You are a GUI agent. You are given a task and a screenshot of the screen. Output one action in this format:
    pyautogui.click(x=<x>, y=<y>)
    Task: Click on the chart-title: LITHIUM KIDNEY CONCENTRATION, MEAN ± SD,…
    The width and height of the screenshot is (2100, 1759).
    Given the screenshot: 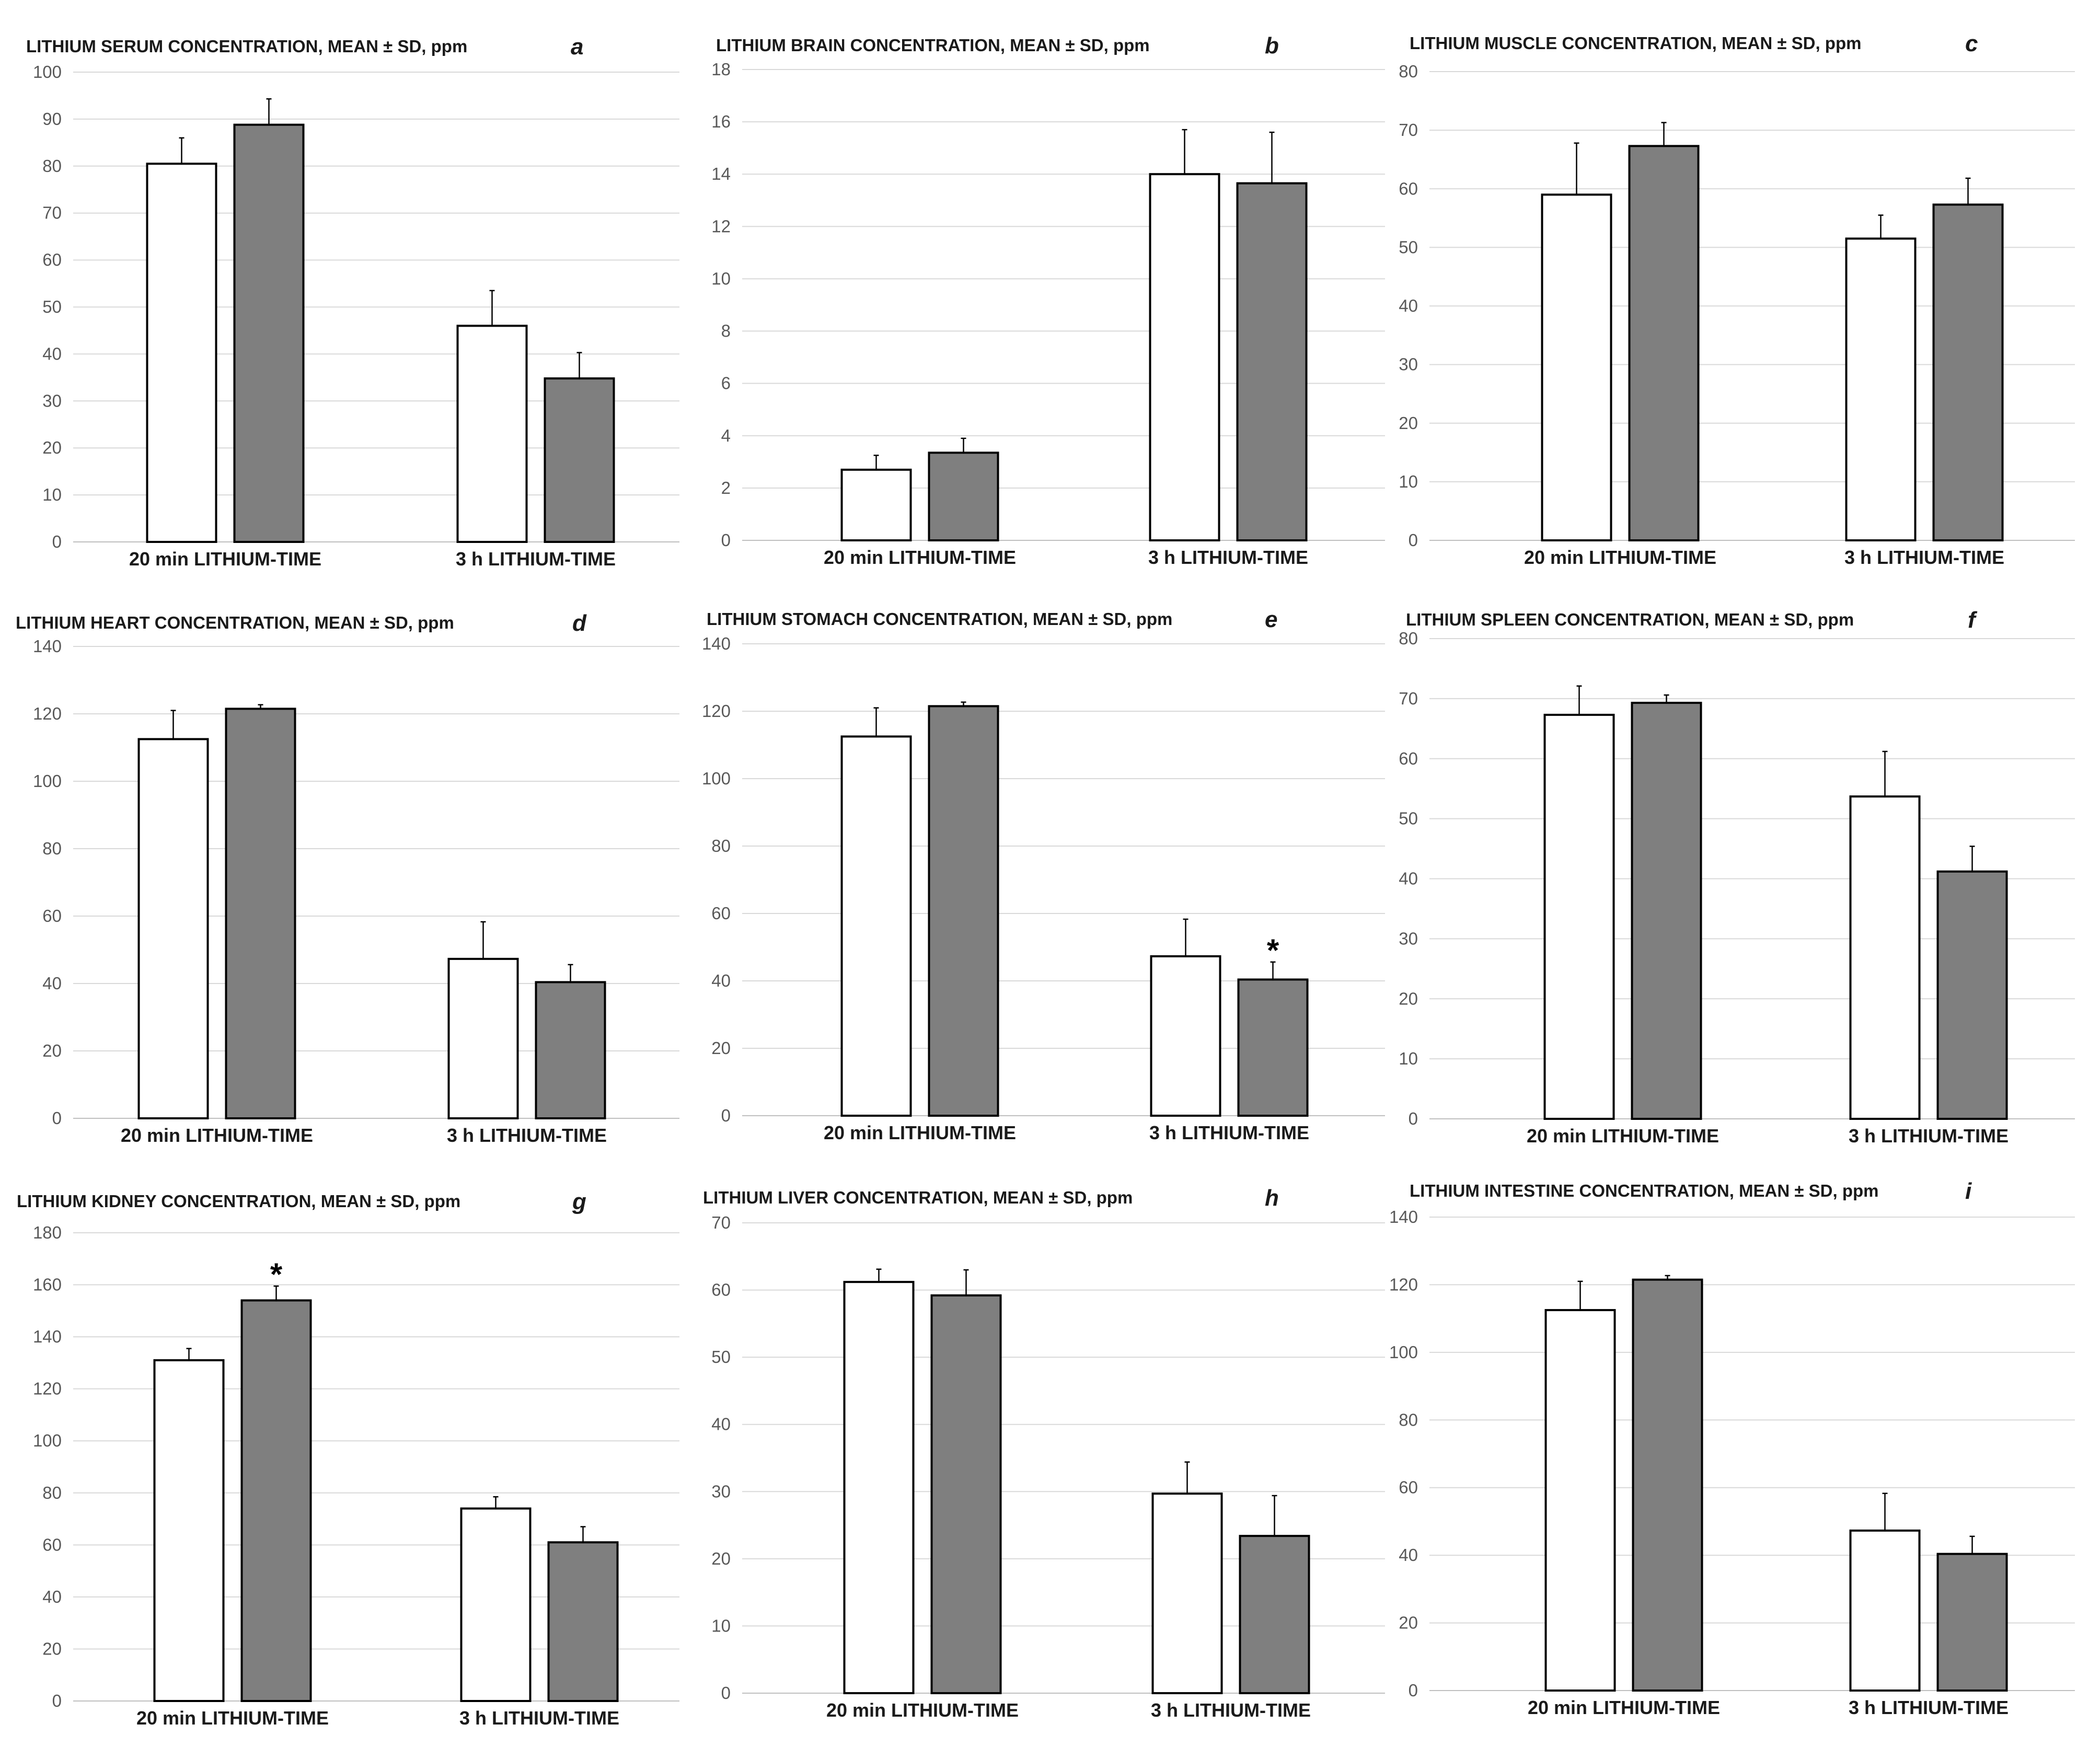 What is the action you would take?
    pyautogui.click(x=238, y=1201)
    